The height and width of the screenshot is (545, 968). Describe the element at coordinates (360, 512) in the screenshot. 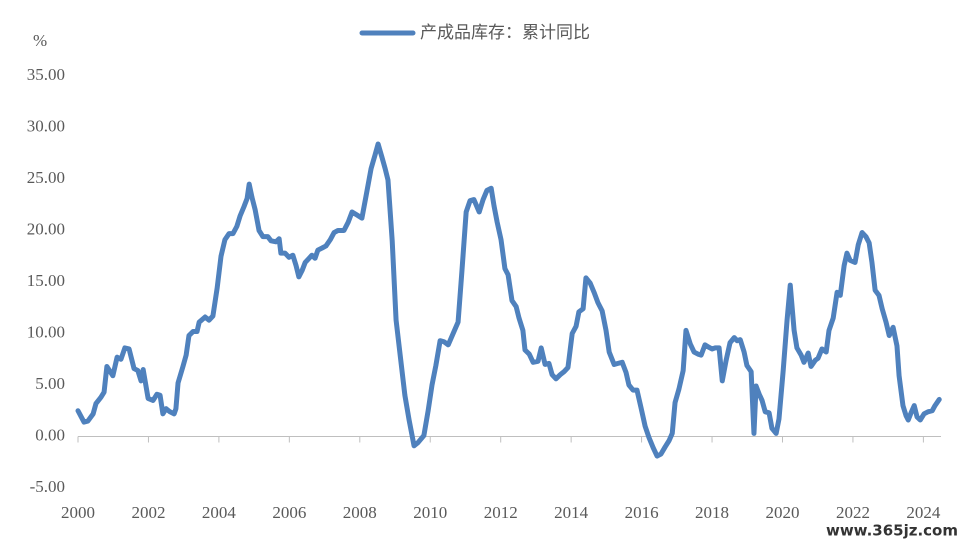

I see `x-tick-label: 2008` at that location.